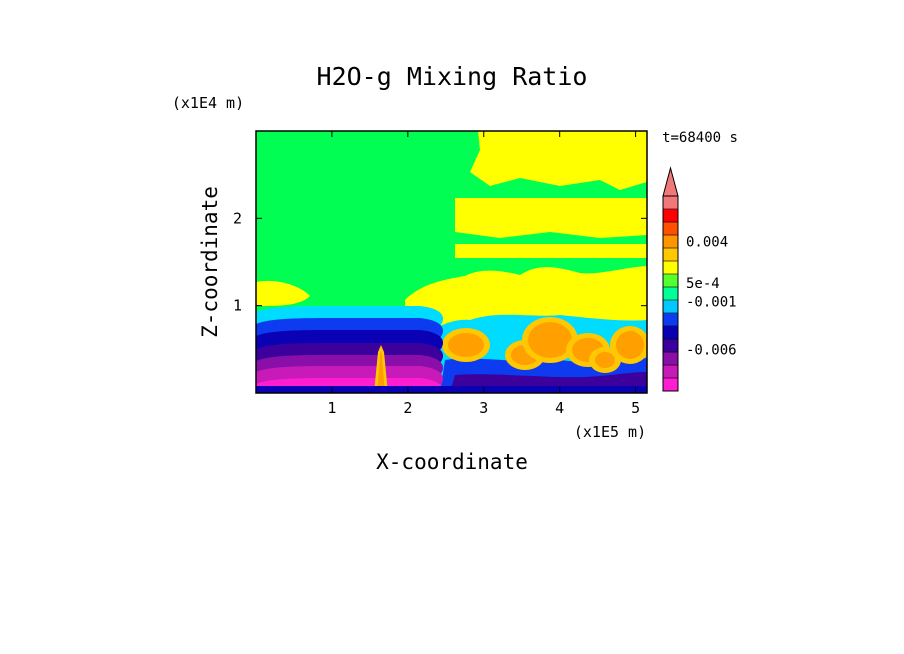  I want to click on thin-yellow-band, so click(551, 251).